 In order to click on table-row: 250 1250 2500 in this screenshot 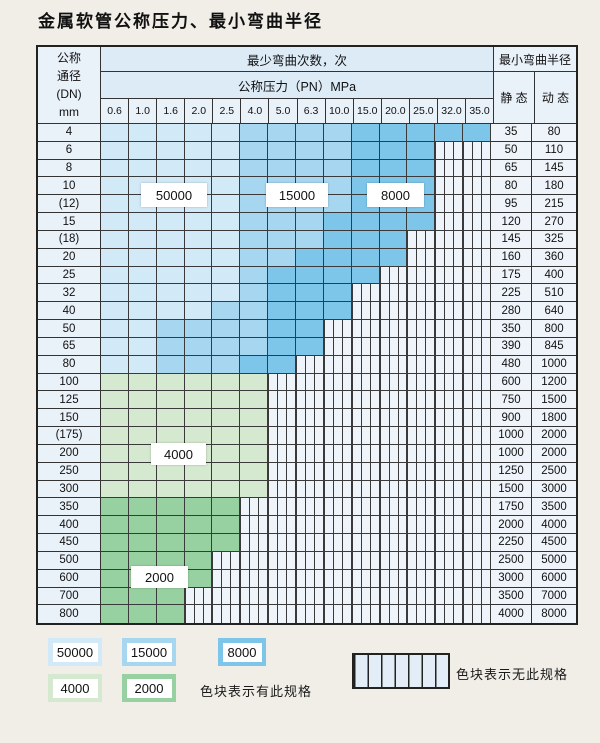, I will do `click(307, 471)`.